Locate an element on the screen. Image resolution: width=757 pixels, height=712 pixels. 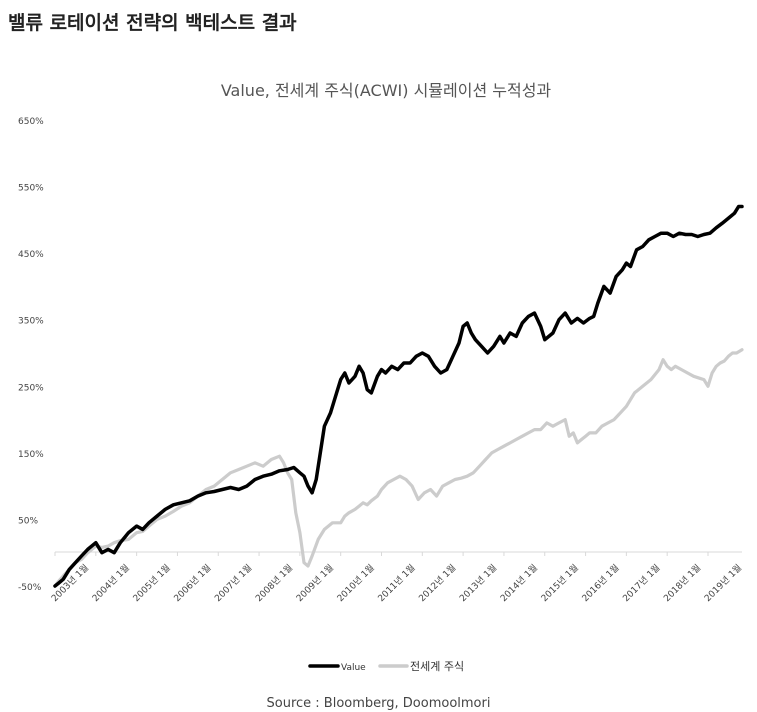
y-tick-label: 50% is located at coordinates (28, 521).